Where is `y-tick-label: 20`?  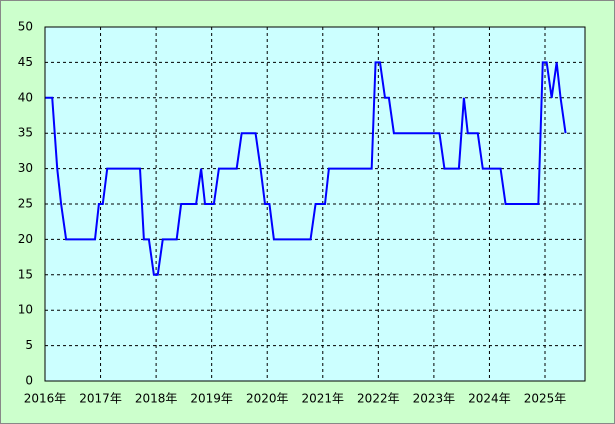
y-tick-label: 20 is located at coordinates (25, 239).